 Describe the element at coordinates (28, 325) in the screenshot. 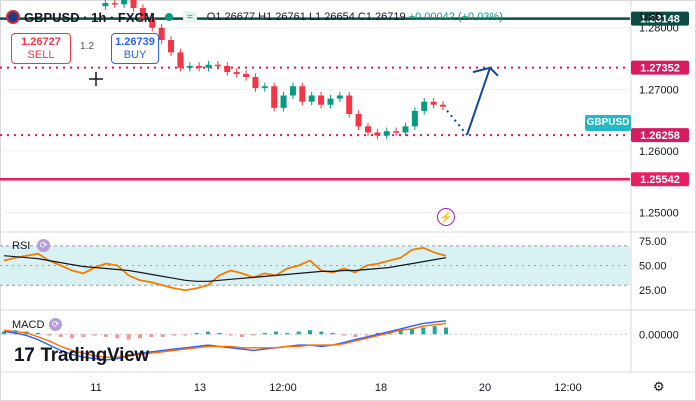

I see `macd-label: MACD` at that location.